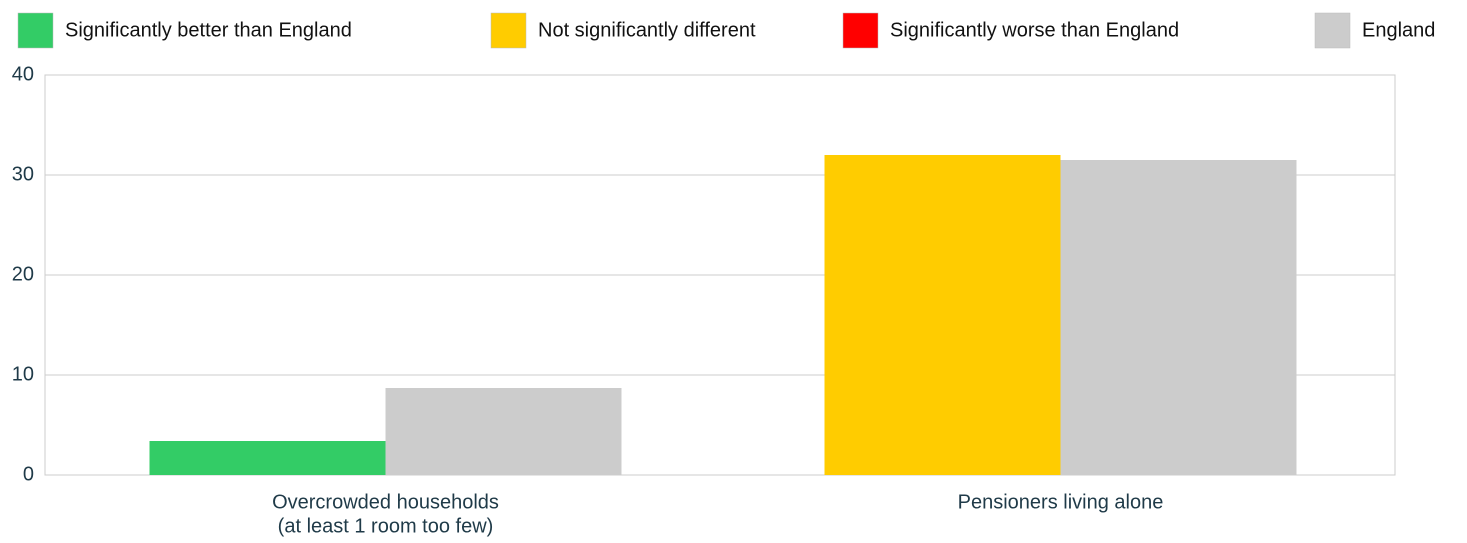  I want to click on legend-label: Significantly worse than England, so click(1034, 30).